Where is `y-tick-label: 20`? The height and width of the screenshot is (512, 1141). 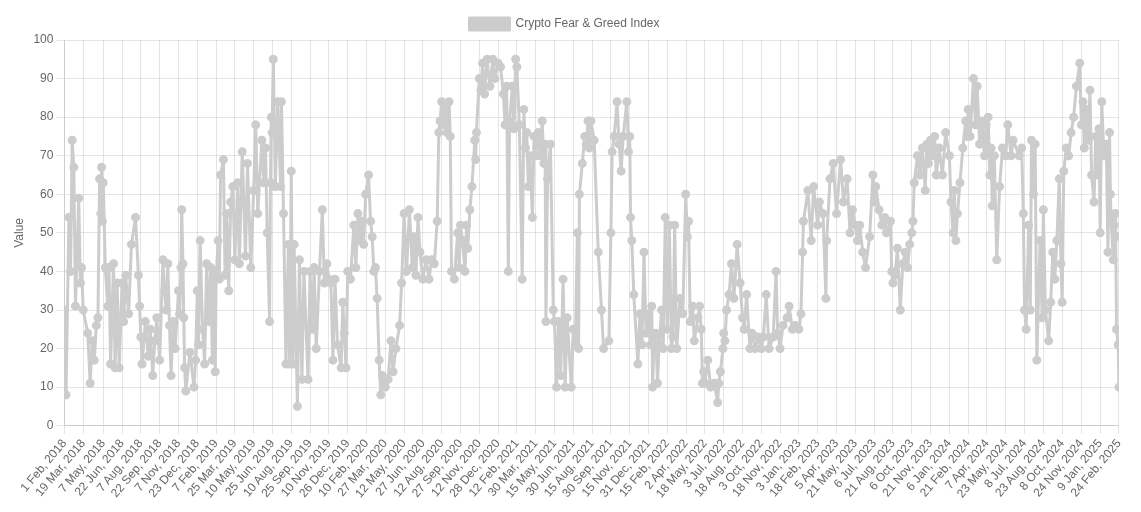 y-tick-label: 20 is located at coordinates (47, 347).